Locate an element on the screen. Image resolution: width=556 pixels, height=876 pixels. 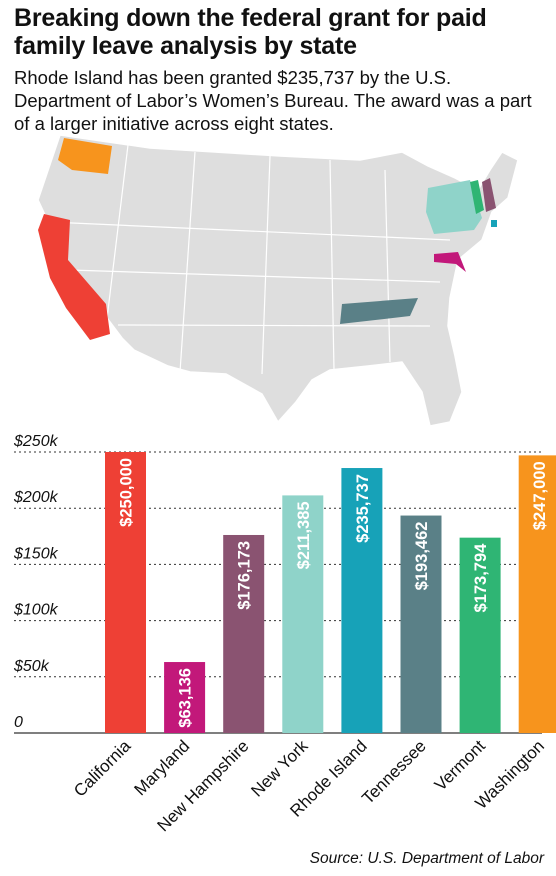
bar-new-york is located at coordinates (303, 614).